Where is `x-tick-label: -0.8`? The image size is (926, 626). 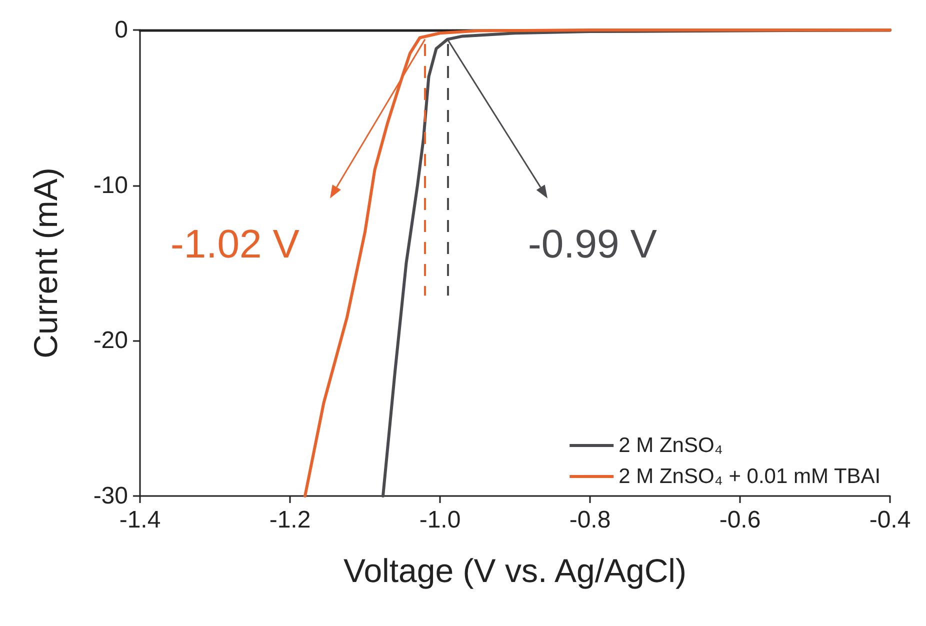 x-tick-label: -0.8 is located at coordinates (590, 520).